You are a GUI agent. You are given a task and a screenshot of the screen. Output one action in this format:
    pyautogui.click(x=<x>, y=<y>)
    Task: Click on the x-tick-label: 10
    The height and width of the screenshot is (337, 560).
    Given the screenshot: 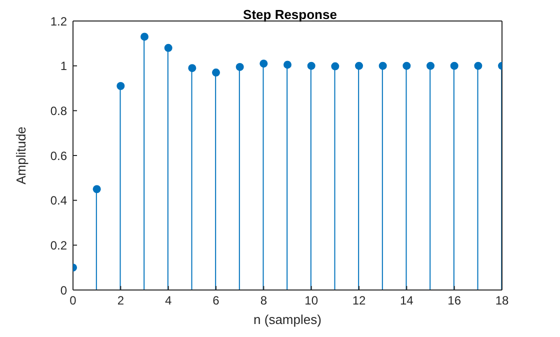 What is the action you would take?
    pyautogui.click(x=311, y=301)
    